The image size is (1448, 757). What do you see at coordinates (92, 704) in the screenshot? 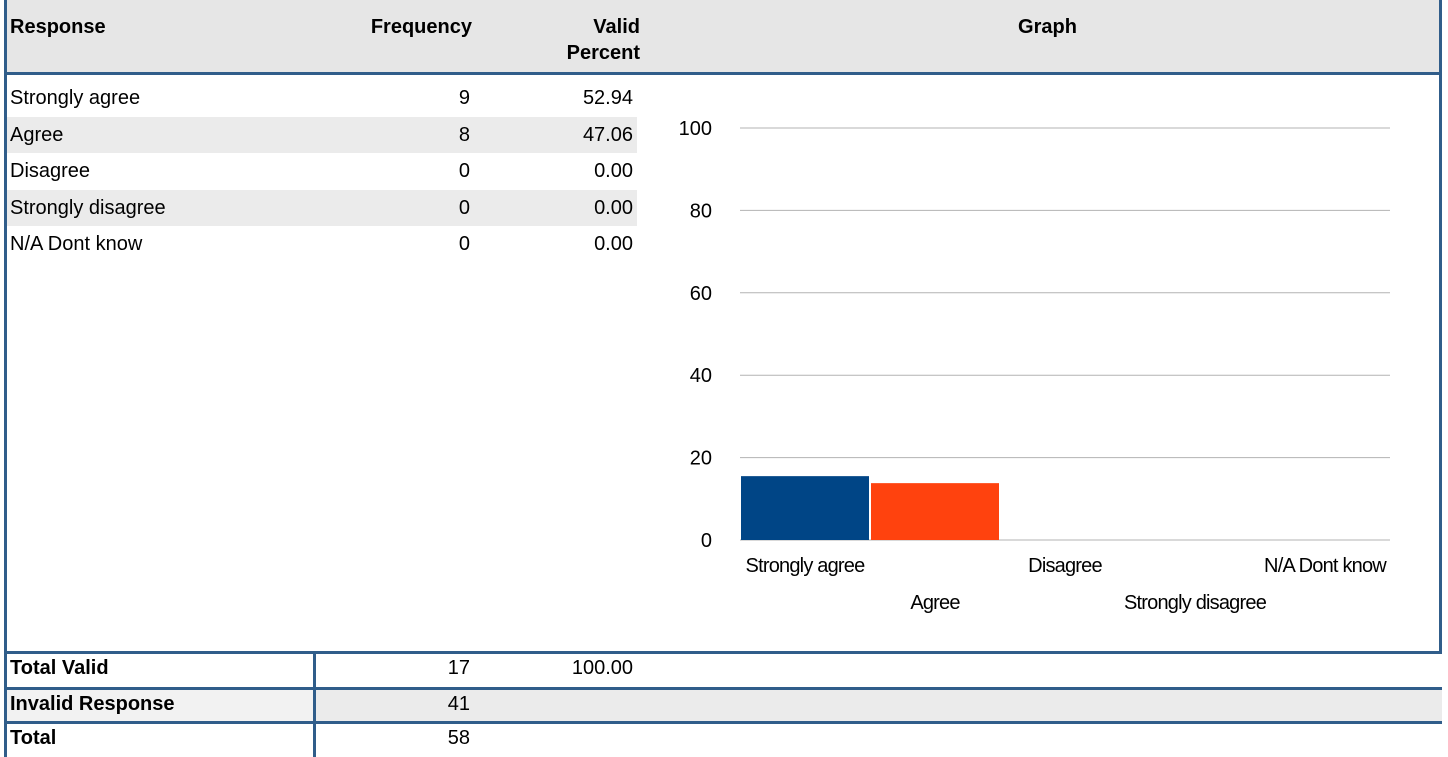
I see `footer-label: Invalid Response` at bounding box center [92, 704].